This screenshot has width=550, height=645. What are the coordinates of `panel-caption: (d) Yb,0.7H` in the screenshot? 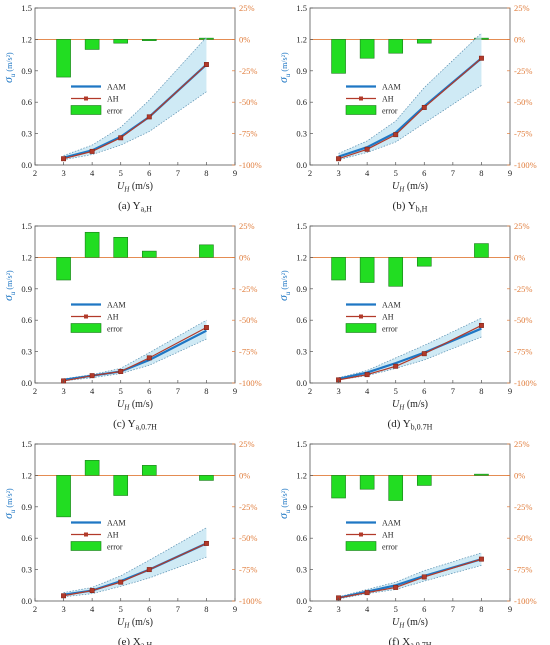 It's located at (410, 425).